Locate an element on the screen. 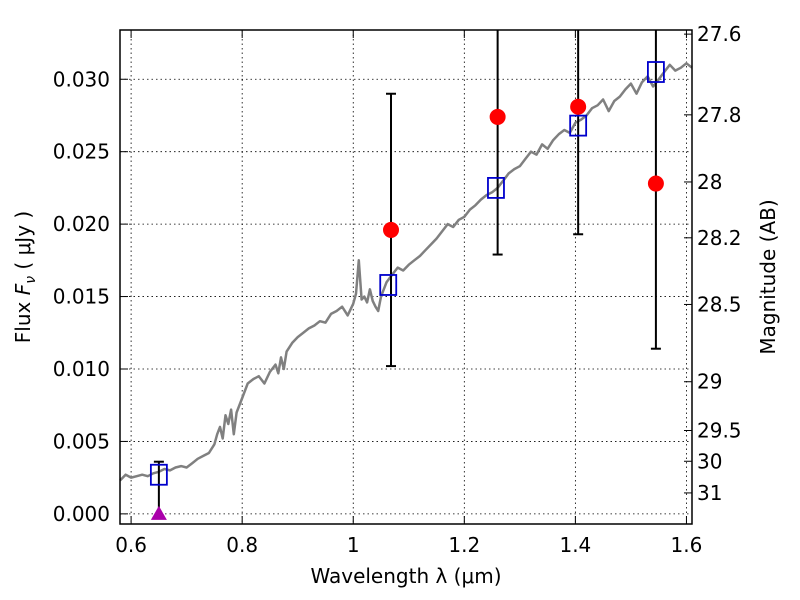 The image size is (800, 600). y-axis-title-prefix: Flux is located at coordinates (23, 319).